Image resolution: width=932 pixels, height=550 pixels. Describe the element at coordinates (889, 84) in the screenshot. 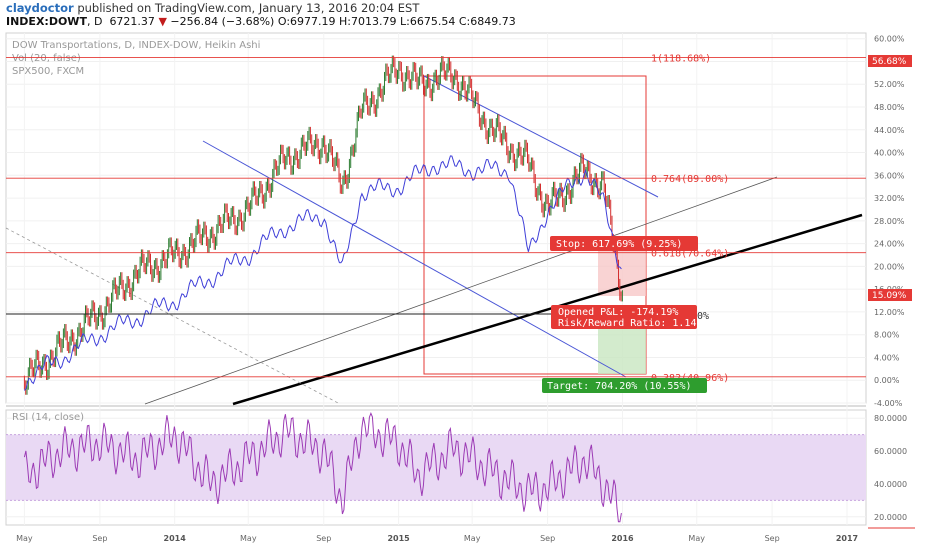

I see `y-tick-label: 52.00%` at that location.